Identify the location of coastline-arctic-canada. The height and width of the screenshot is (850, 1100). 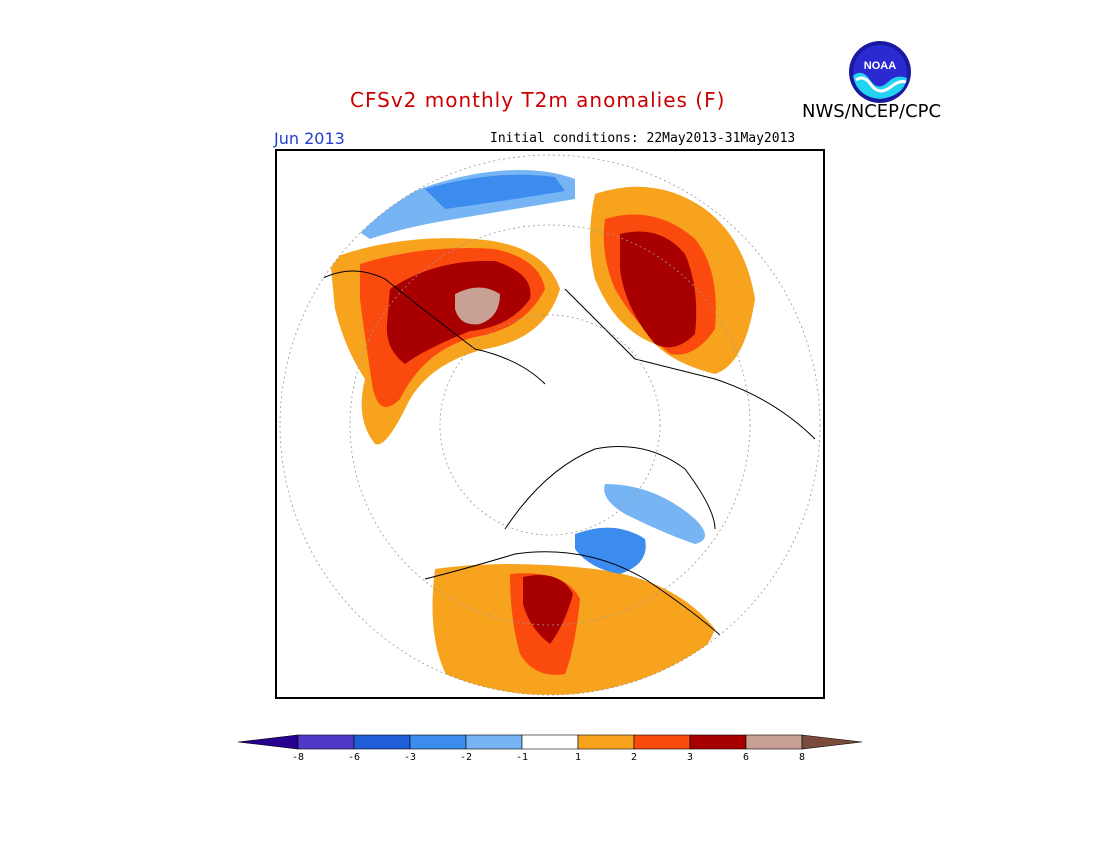
(610, 488).